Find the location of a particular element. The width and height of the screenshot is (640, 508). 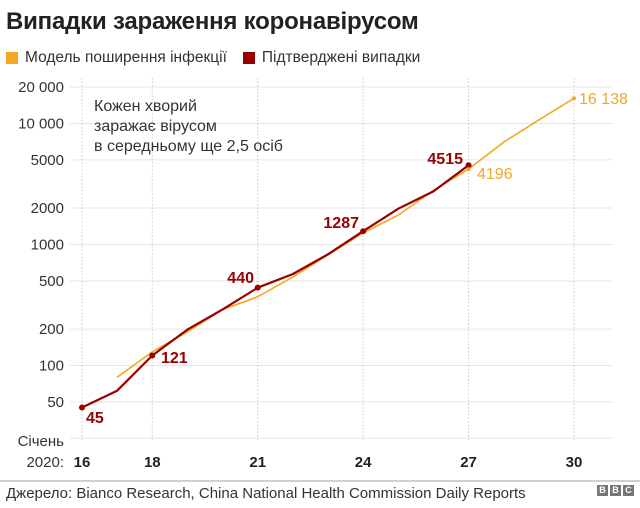

bbc-logo: B B C is located at coordinates (614, 490).